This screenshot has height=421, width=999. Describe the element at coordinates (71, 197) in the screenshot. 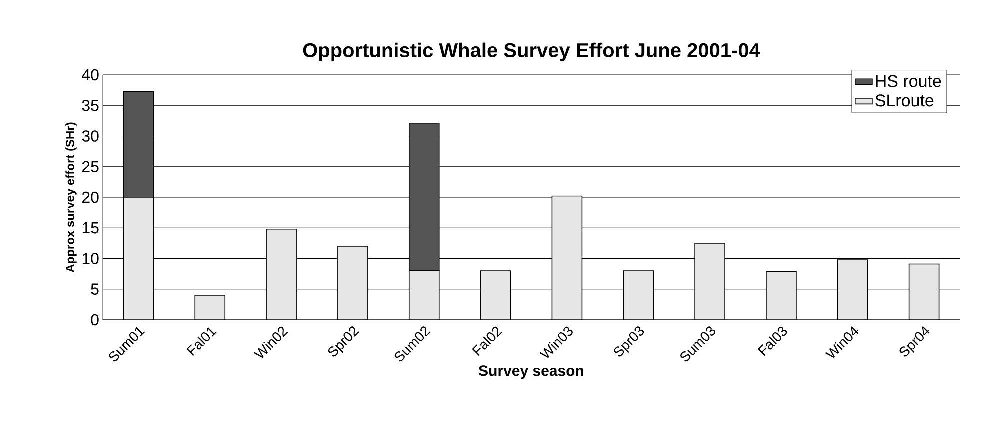

I see `y-axis-title: Approx survey effort (SHr)` at that location.